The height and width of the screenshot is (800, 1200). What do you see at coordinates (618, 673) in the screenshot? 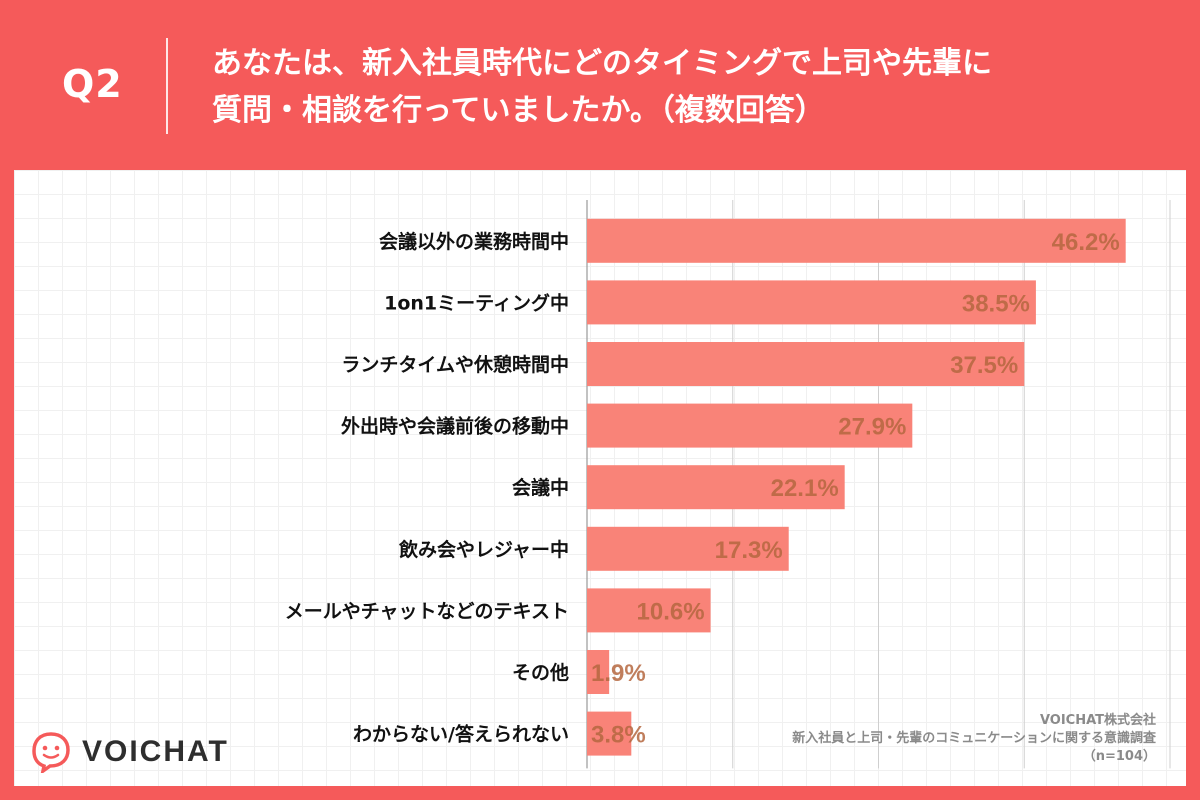
I see `value-label: 1.9%` at bounding box center [618, 673].